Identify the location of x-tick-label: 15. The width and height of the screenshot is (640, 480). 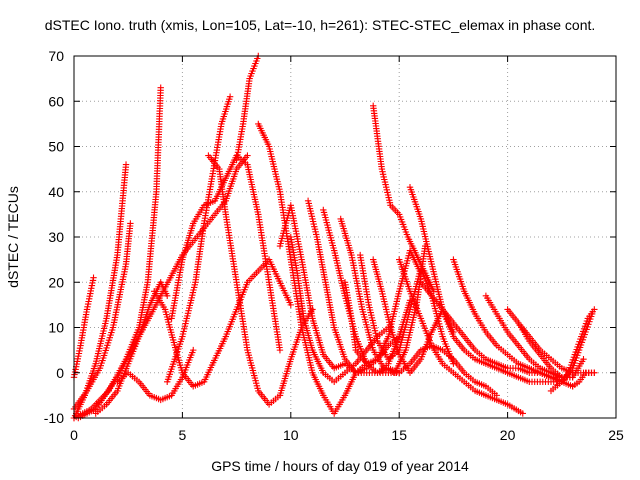
(399, 435).